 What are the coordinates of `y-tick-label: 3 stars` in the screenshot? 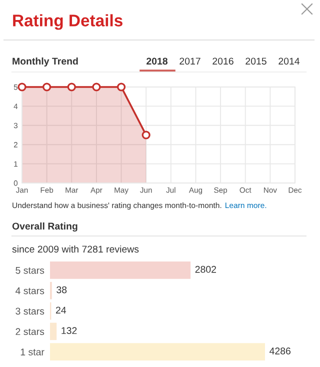 It's located at (30, 311).